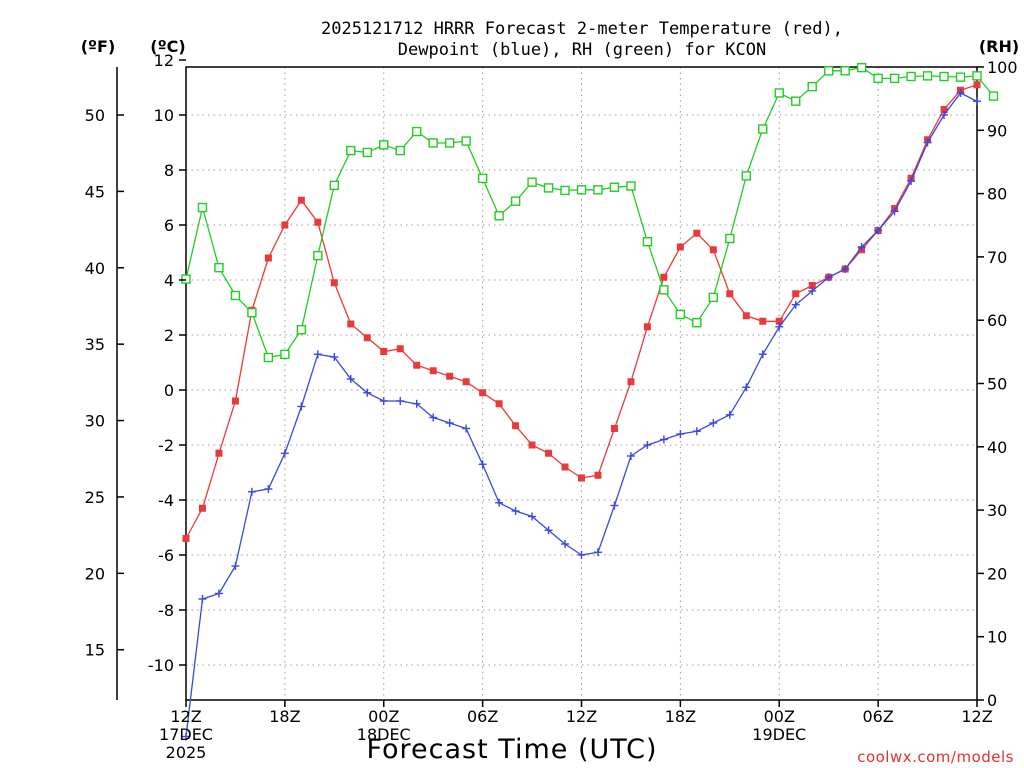  I want to click on fahrenheit-tick-label: 45, so click(95, 191).